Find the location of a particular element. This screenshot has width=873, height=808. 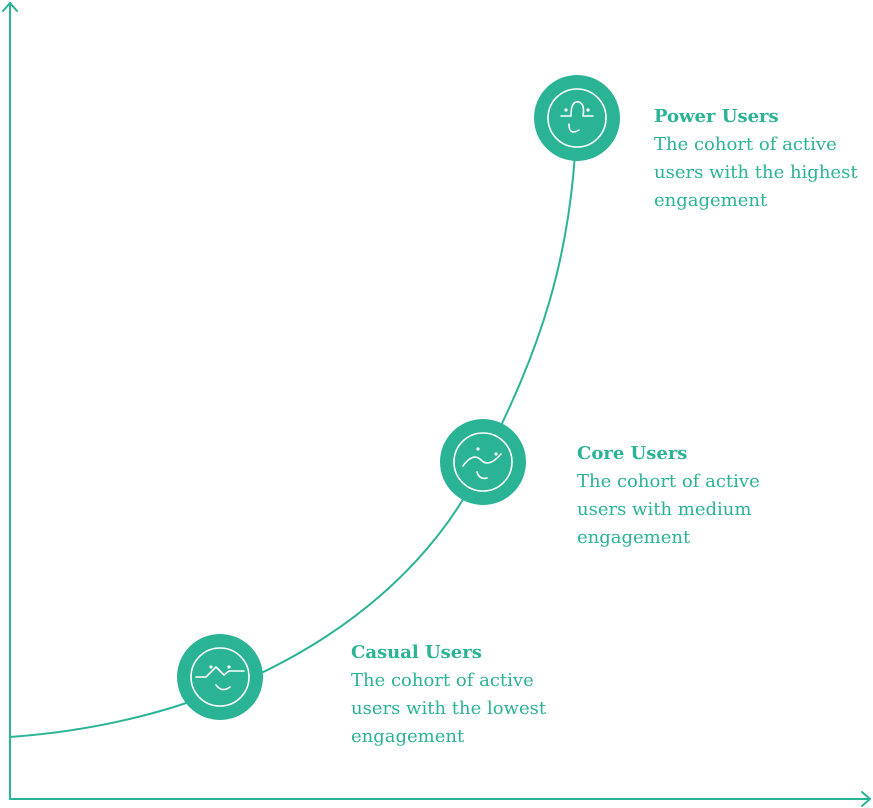

power-users-title: Power Users is located at coordinates (716, 116).